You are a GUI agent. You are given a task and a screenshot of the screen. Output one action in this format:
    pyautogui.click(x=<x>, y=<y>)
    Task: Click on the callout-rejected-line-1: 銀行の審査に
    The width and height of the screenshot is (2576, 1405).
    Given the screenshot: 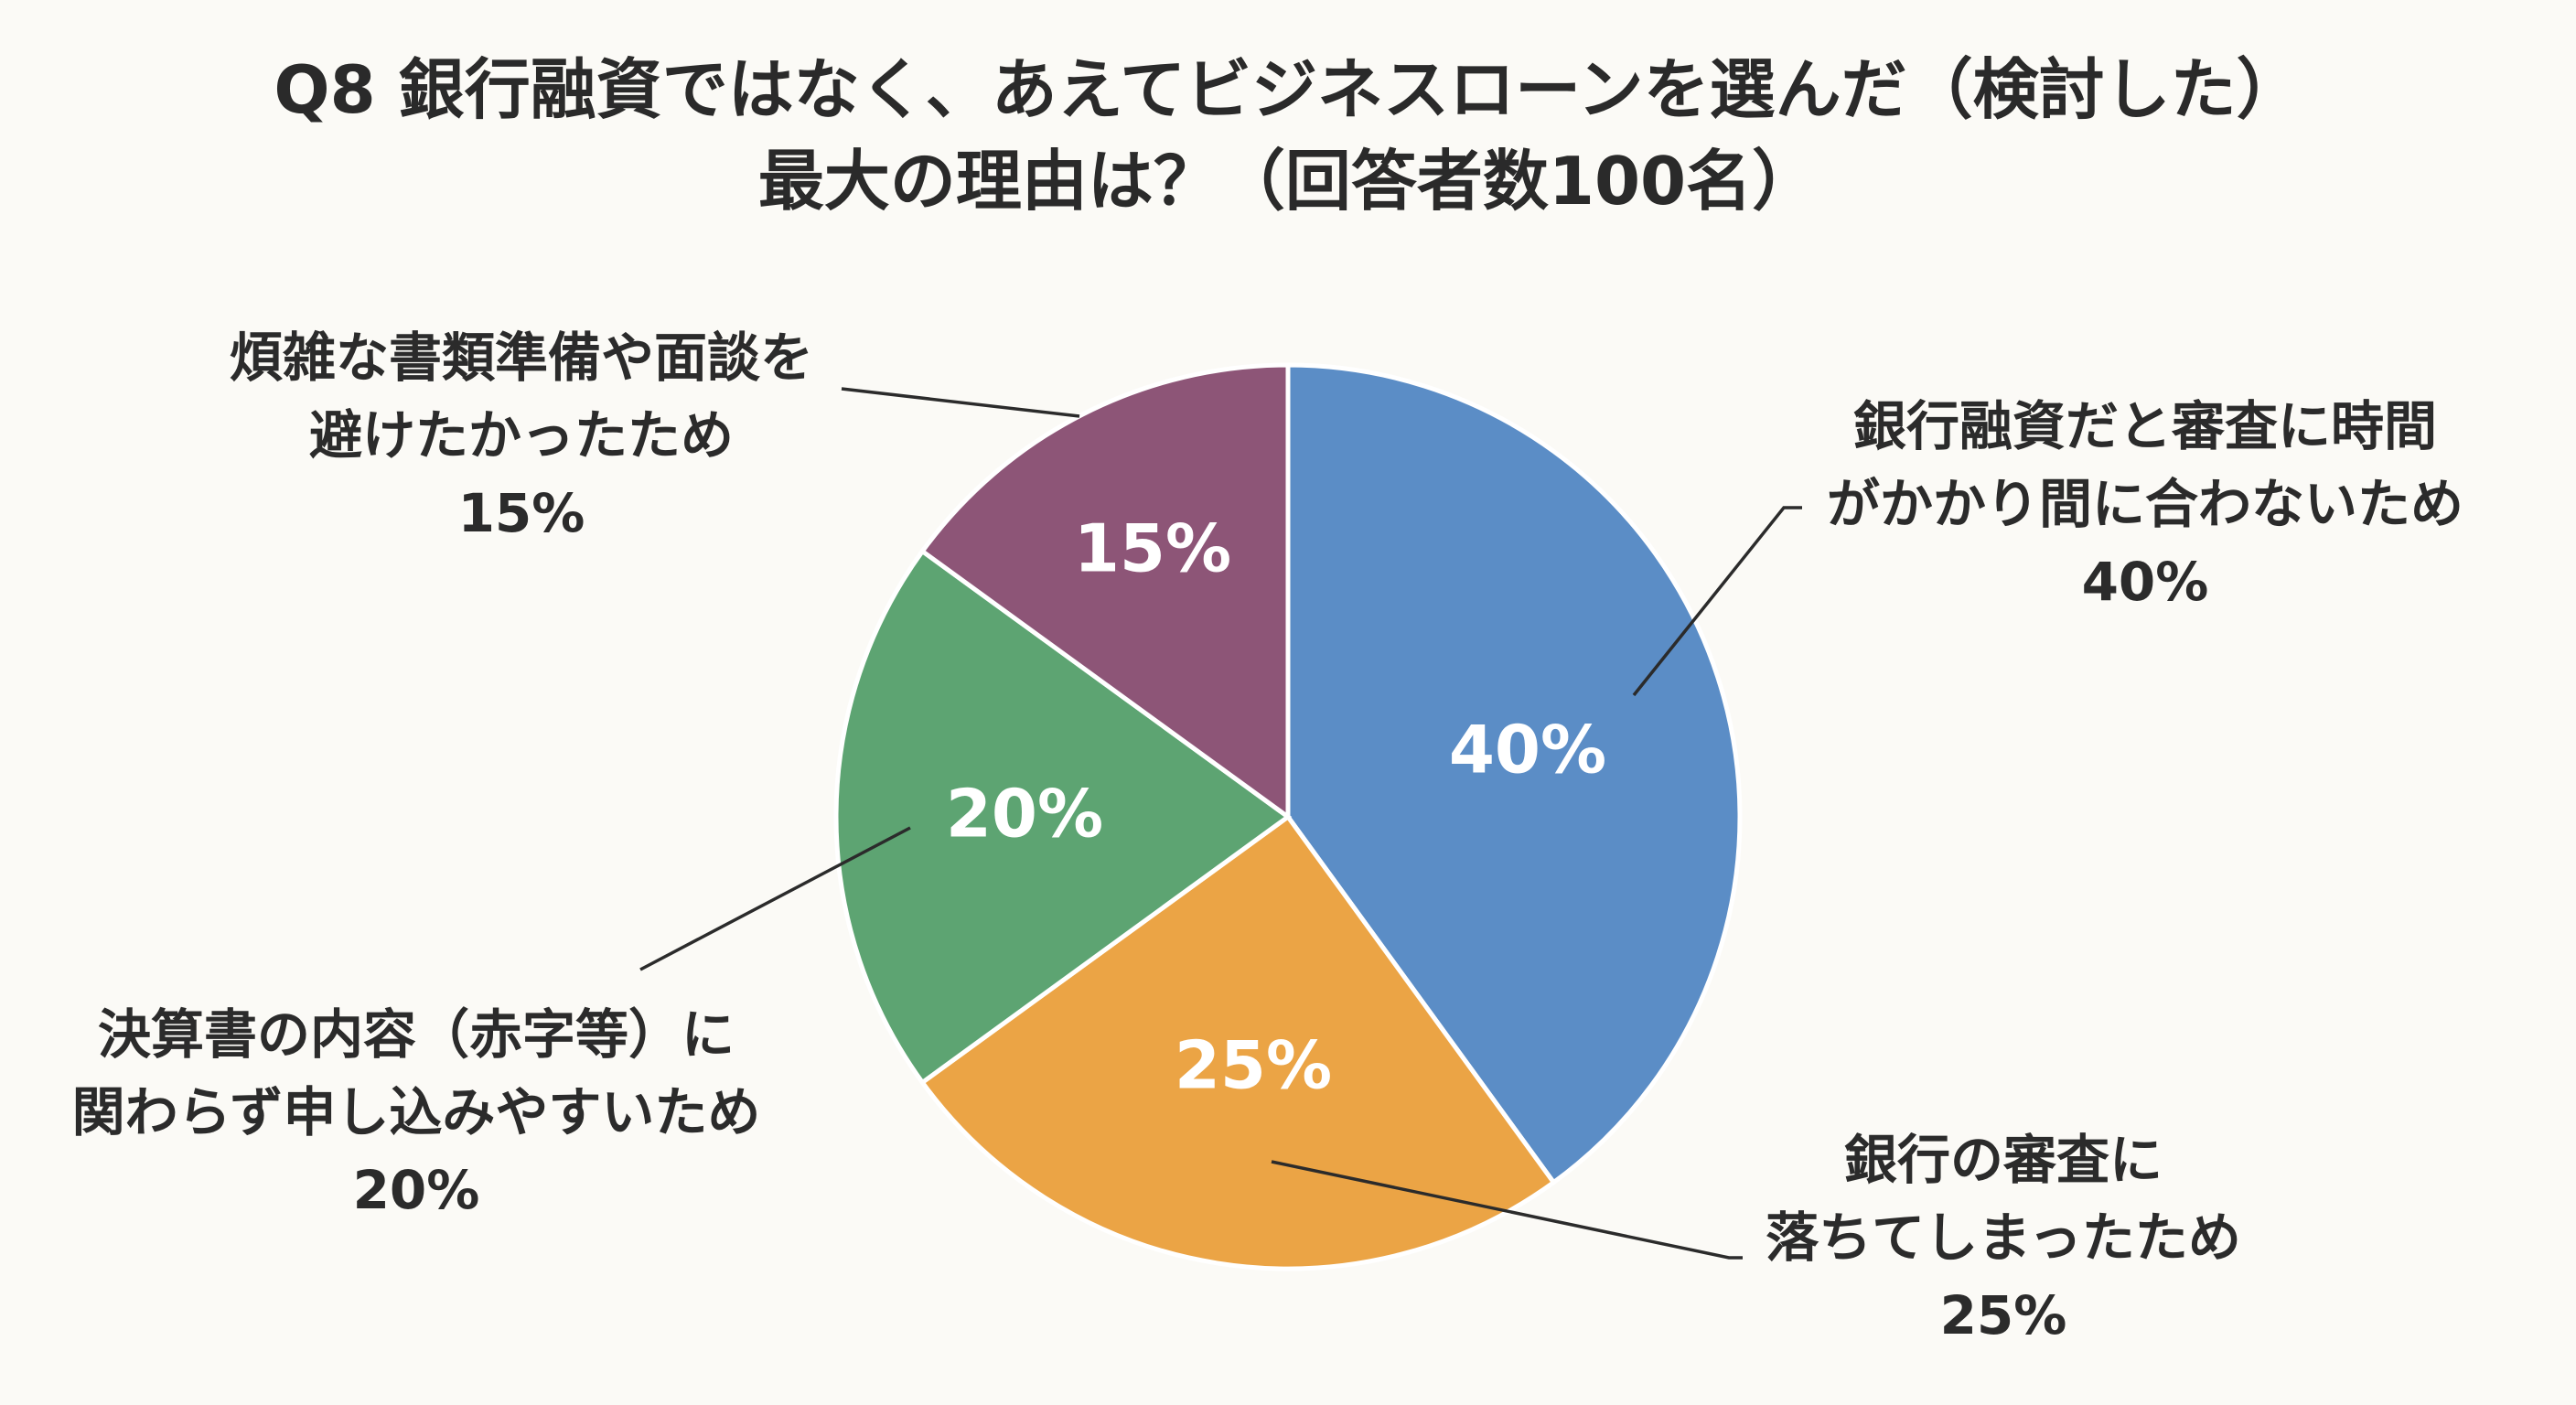 What is the action you would take?
    pyautogui.click(x=2004, y=1160)
    